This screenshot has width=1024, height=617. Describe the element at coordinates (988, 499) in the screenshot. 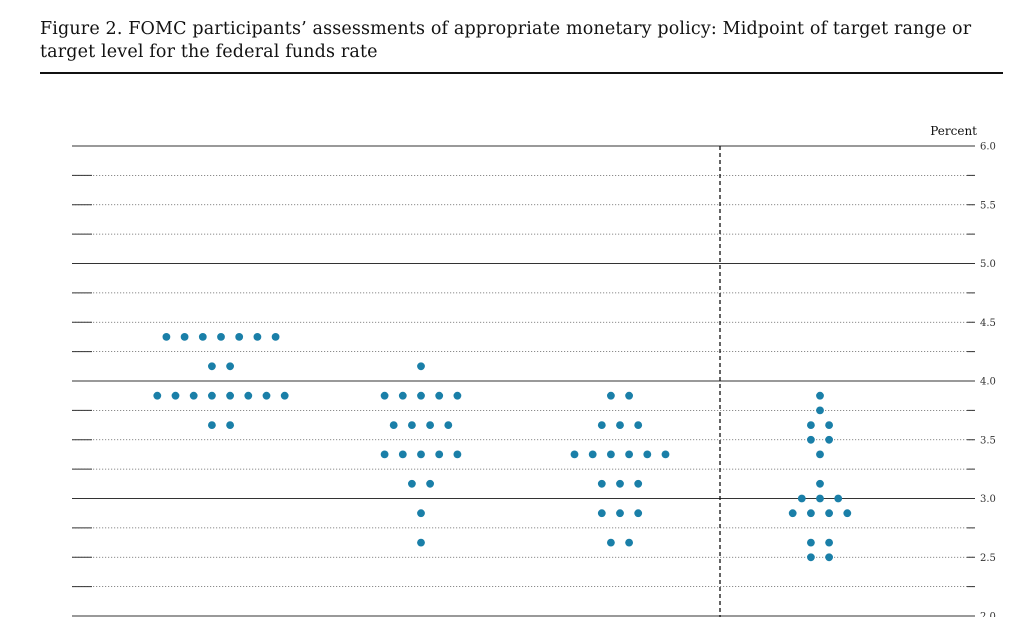

I see `y-tick-label: 3.0` at that location.